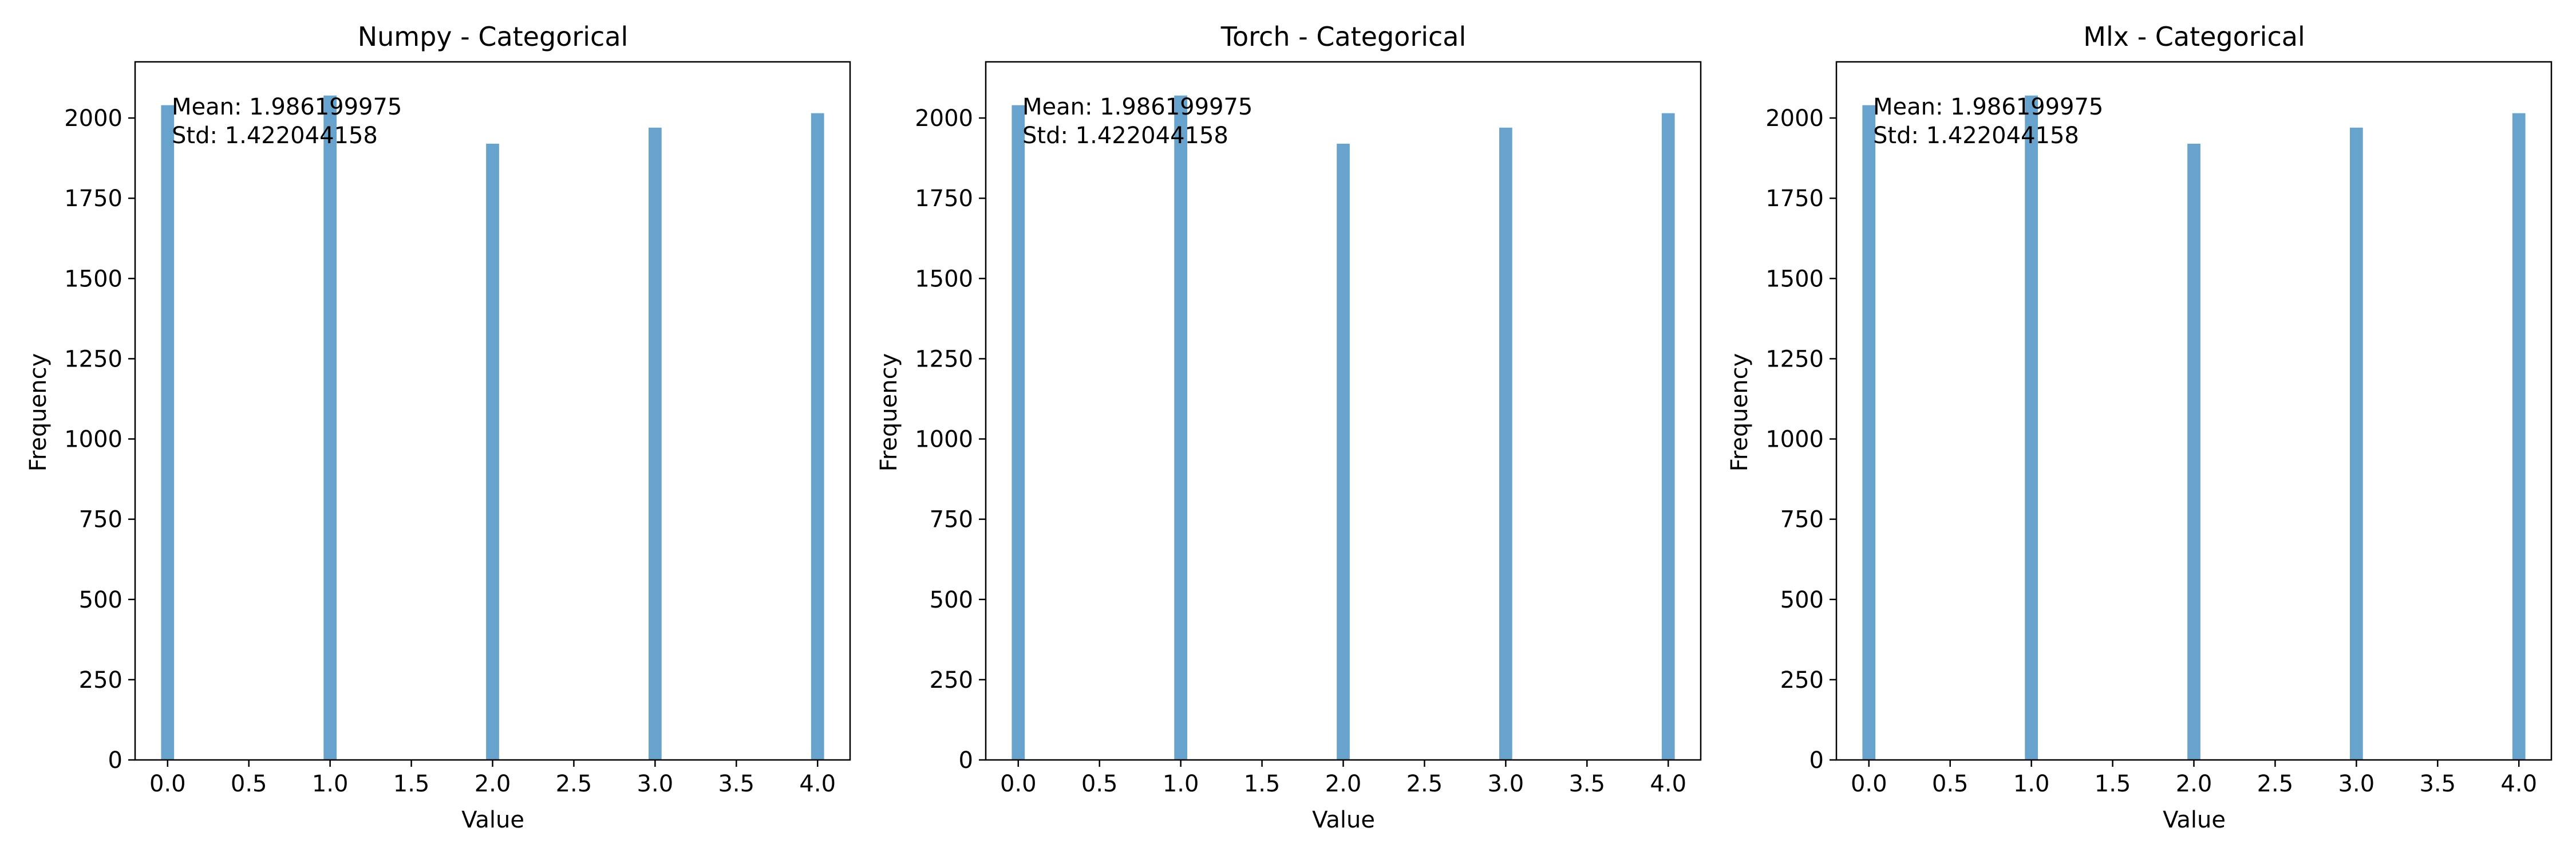 This screenshot has height=859, width=2576. What do you see at coordinates (1343, 36) in the screenshot?
I see `panel-title: Torch - Categorical` at bounding box center [1343, 36].